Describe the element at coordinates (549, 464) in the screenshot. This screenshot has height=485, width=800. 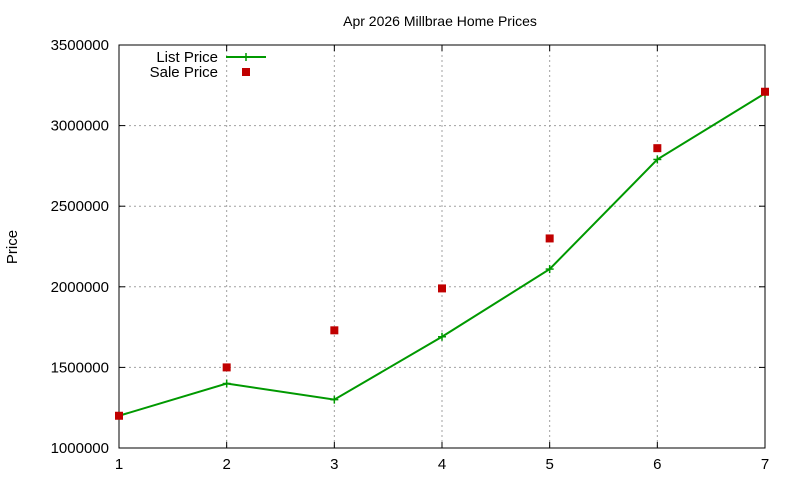
I see `x-tick-label: 5` at that location.